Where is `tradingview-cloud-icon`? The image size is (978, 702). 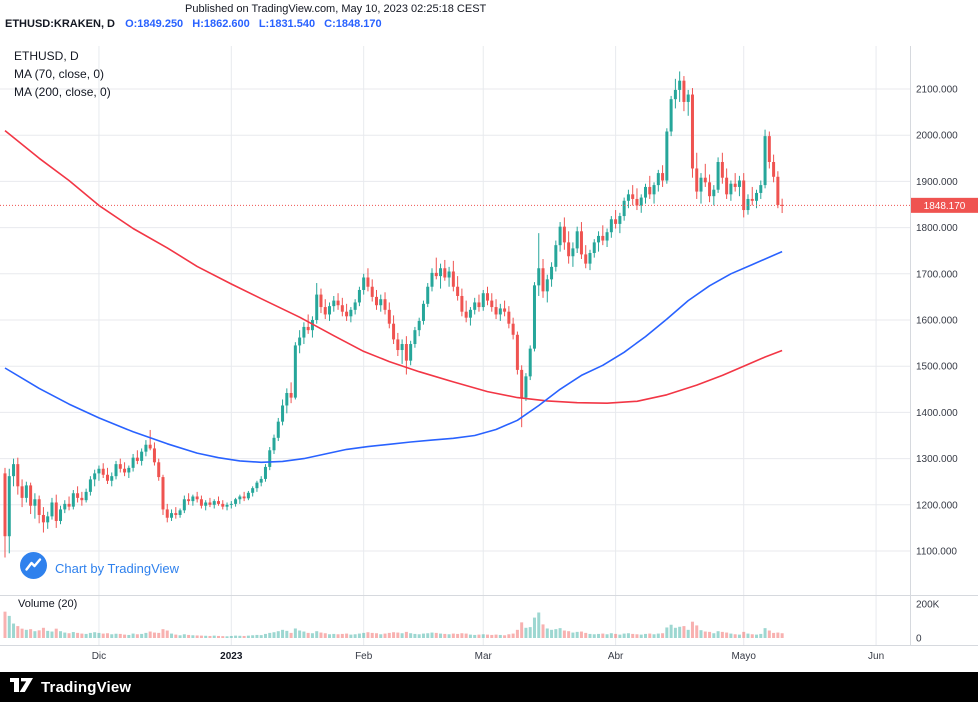 tradingview-cloud-icon is located at coordinates (33, 568).